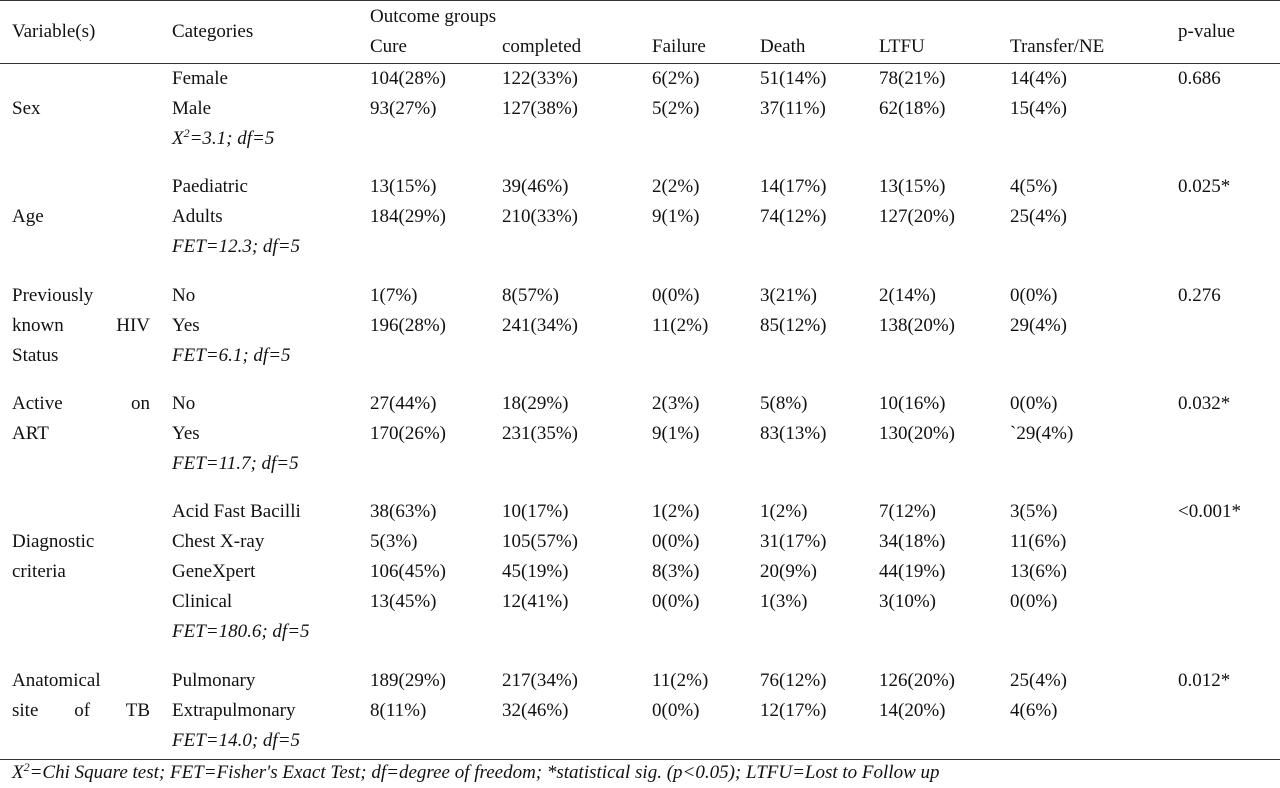 Image resolution: width=1280 pixels, height=788 pixels. What do you see at coordinates (793, 710) in the screenshot?
I see `value-cell: 12(17%)` at bounding box center [793, 710].